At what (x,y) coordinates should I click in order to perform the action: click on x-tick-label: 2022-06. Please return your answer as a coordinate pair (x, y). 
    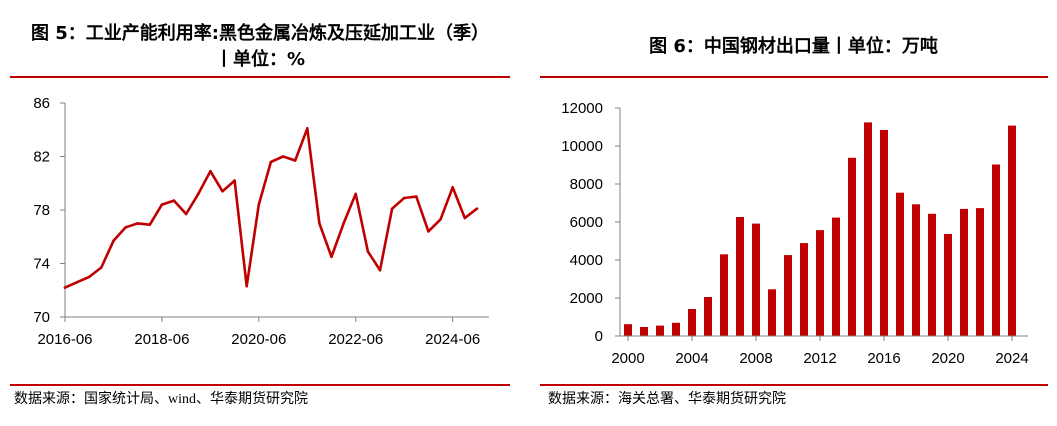
    Looking at the image, I should click on (355, 339).